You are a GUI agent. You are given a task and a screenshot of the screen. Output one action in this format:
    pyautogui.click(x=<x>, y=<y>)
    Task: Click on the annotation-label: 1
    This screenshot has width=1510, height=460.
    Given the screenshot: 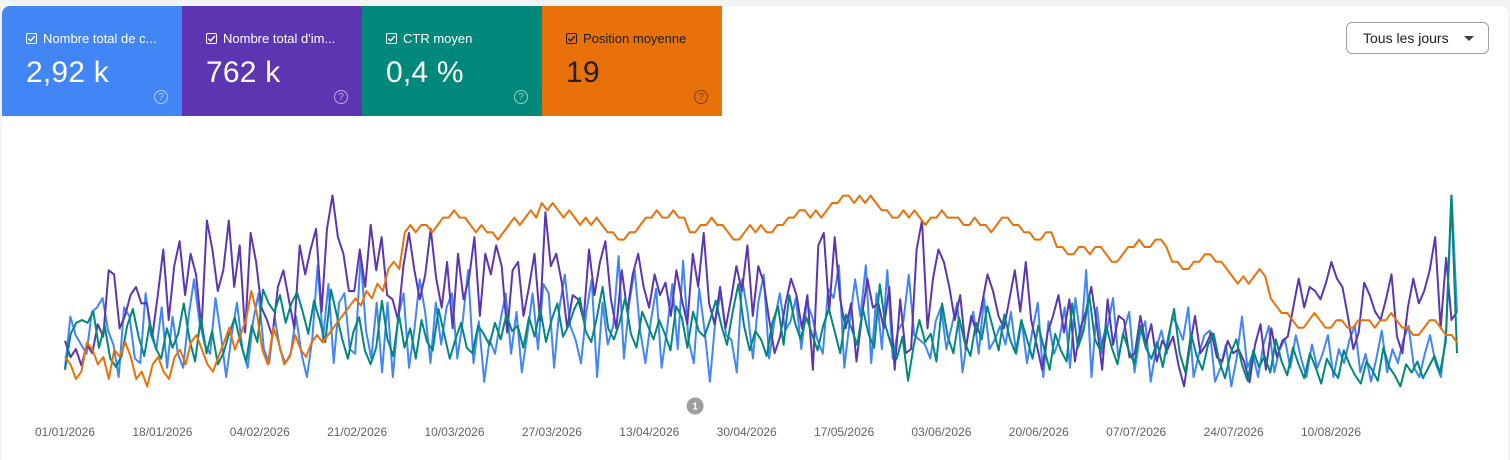 What is the action you would take?
    pyautogui.click(x=695, y=407)
    